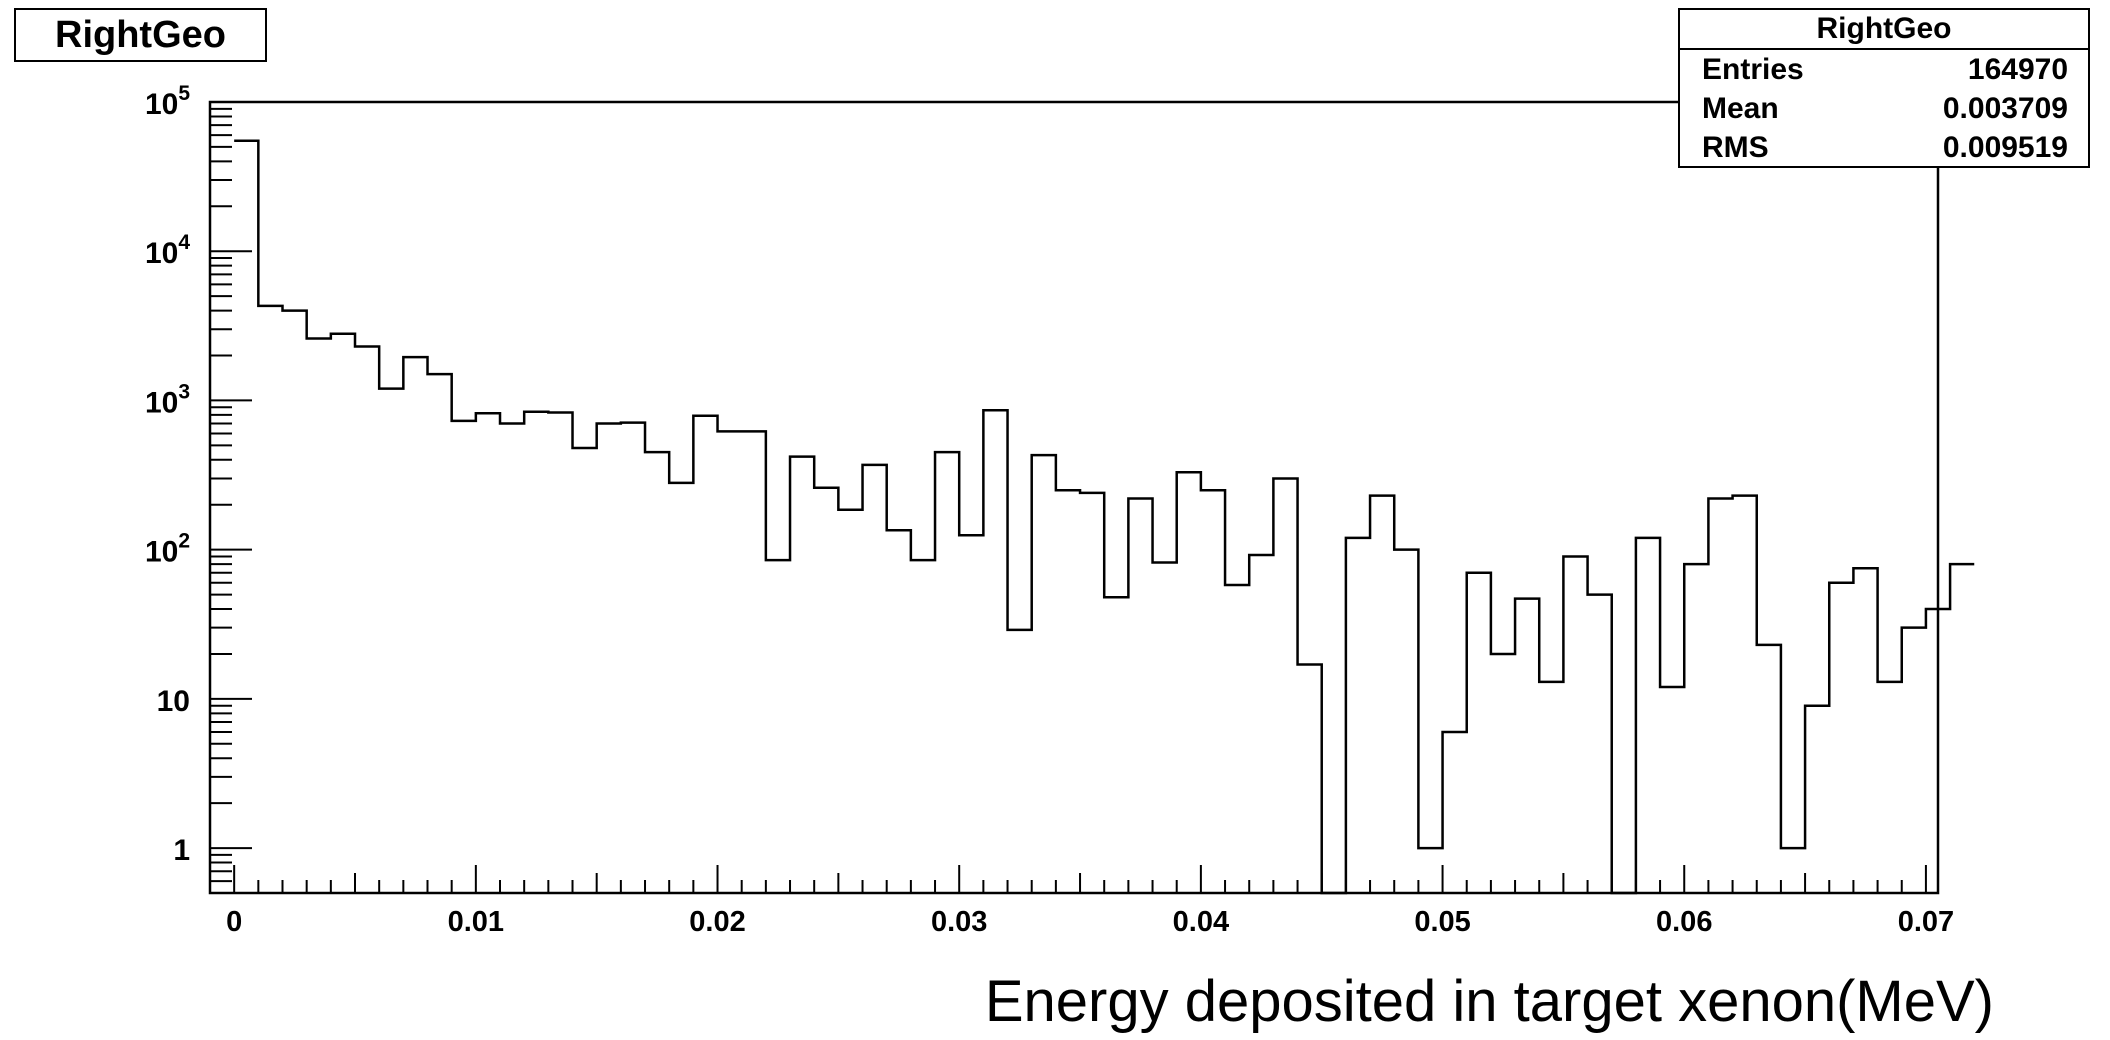  Describe the element at coordinates (1090, 901) in the screenshot. I see `x-axis: 0 0.01 0.02 0.03 0.04 0.05 0.06 0.07` at that location.